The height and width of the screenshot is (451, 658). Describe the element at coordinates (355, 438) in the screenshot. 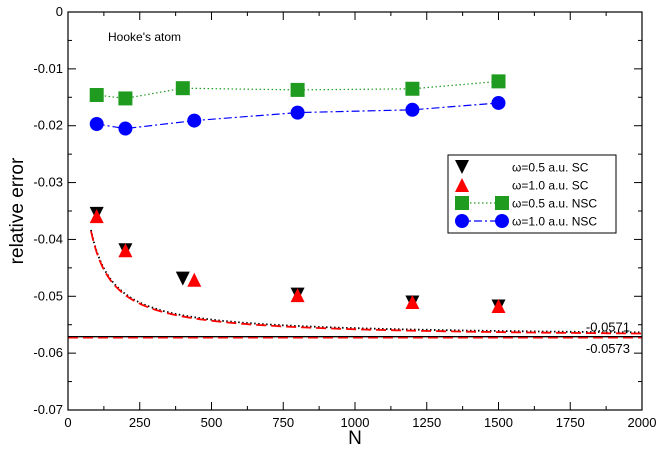

I see `x-axis-title: N` at that location.